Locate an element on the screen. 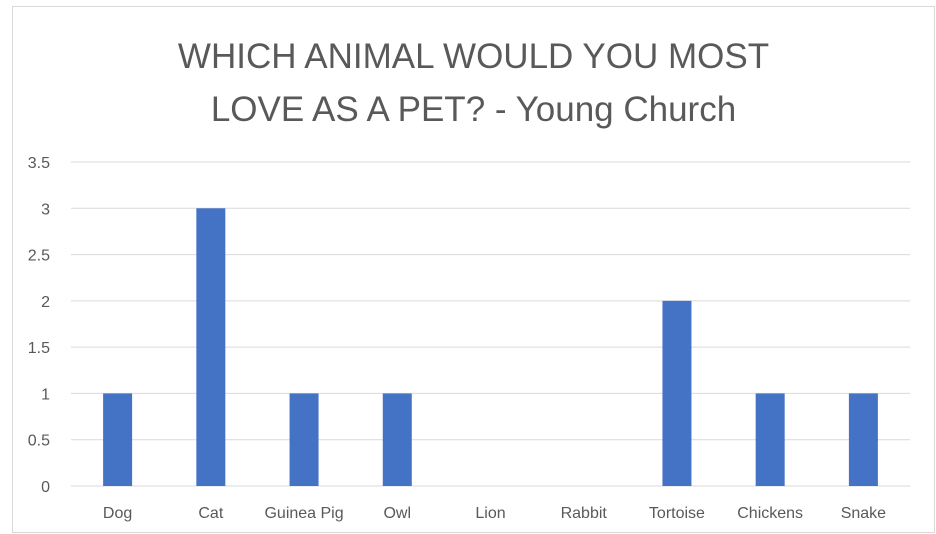  x-tick-label: Cat is located at coordinates (210, 513).